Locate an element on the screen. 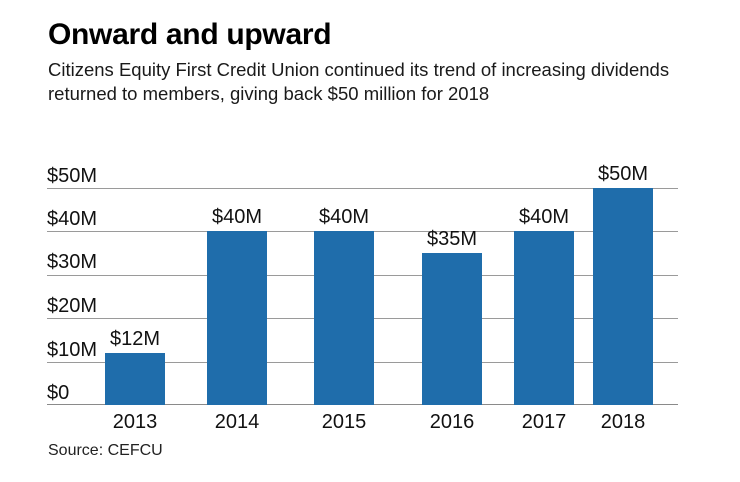 The height and width of the screenshot is (482, 740). x-tick-label-2017: 2017 is located at coordinates (544, 422).